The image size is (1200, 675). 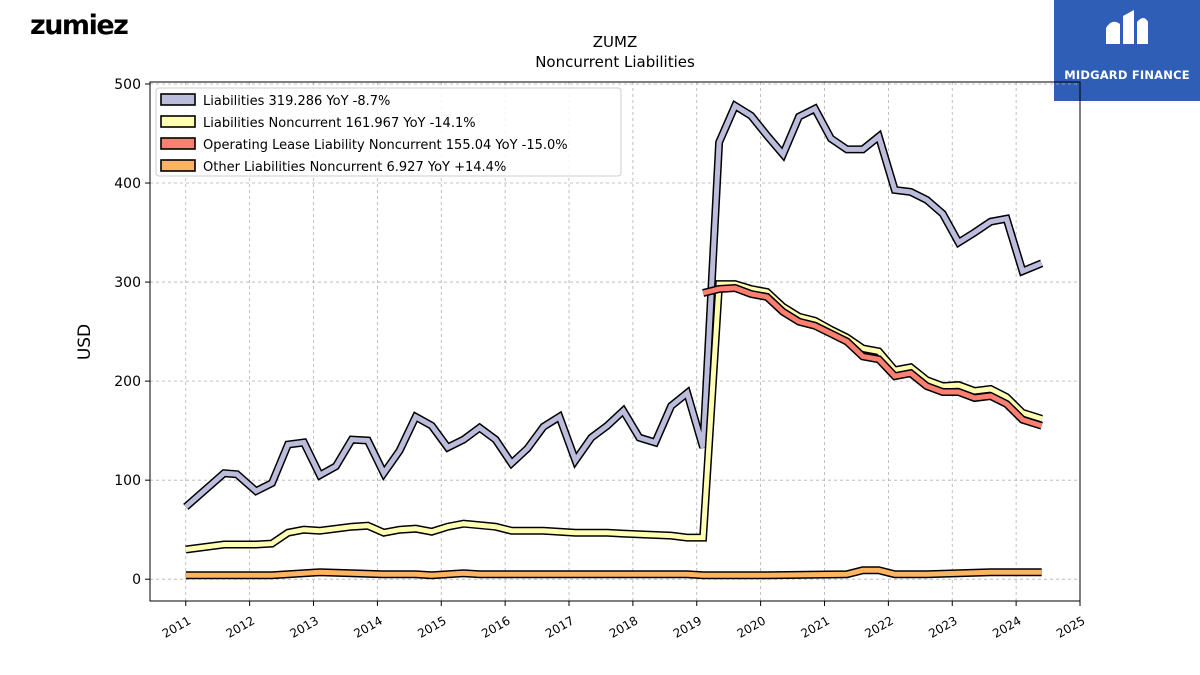 I want to click on y-tick-label: 200, so click(x=127, y=382).